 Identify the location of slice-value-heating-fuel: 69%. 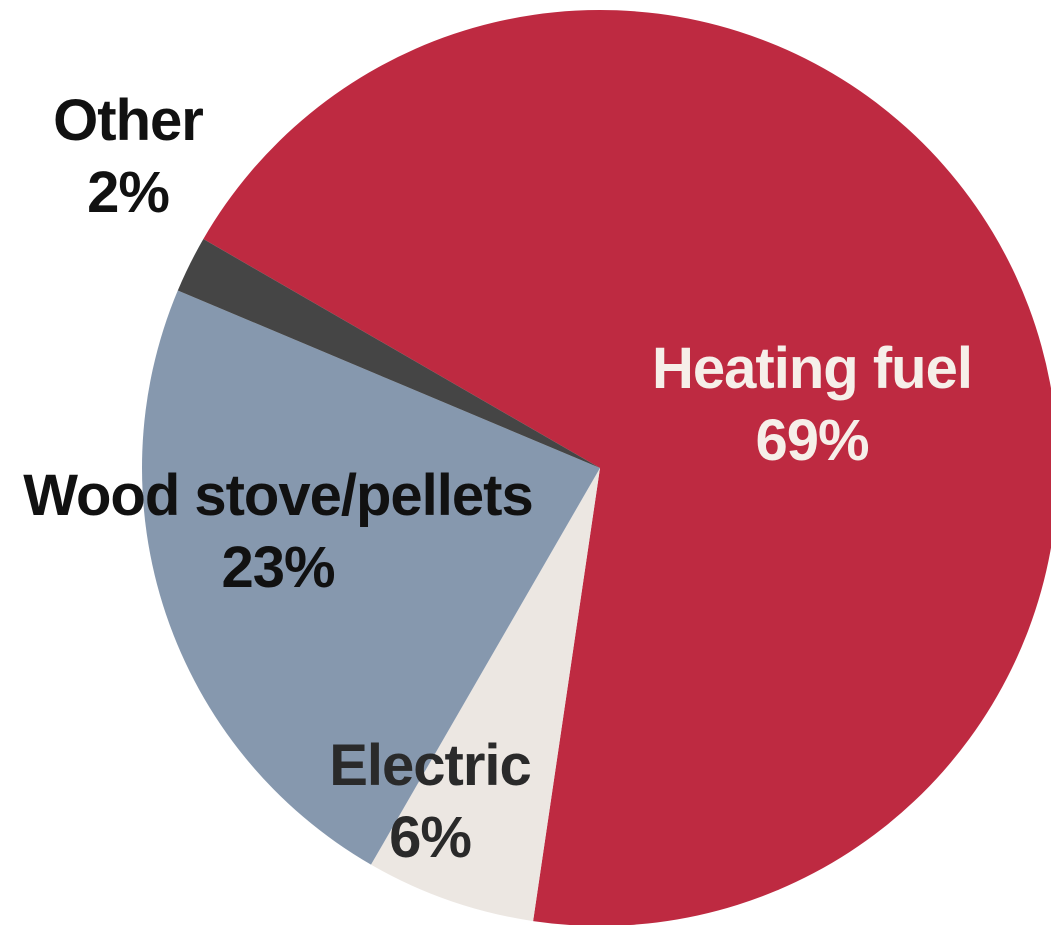
(812, 440).